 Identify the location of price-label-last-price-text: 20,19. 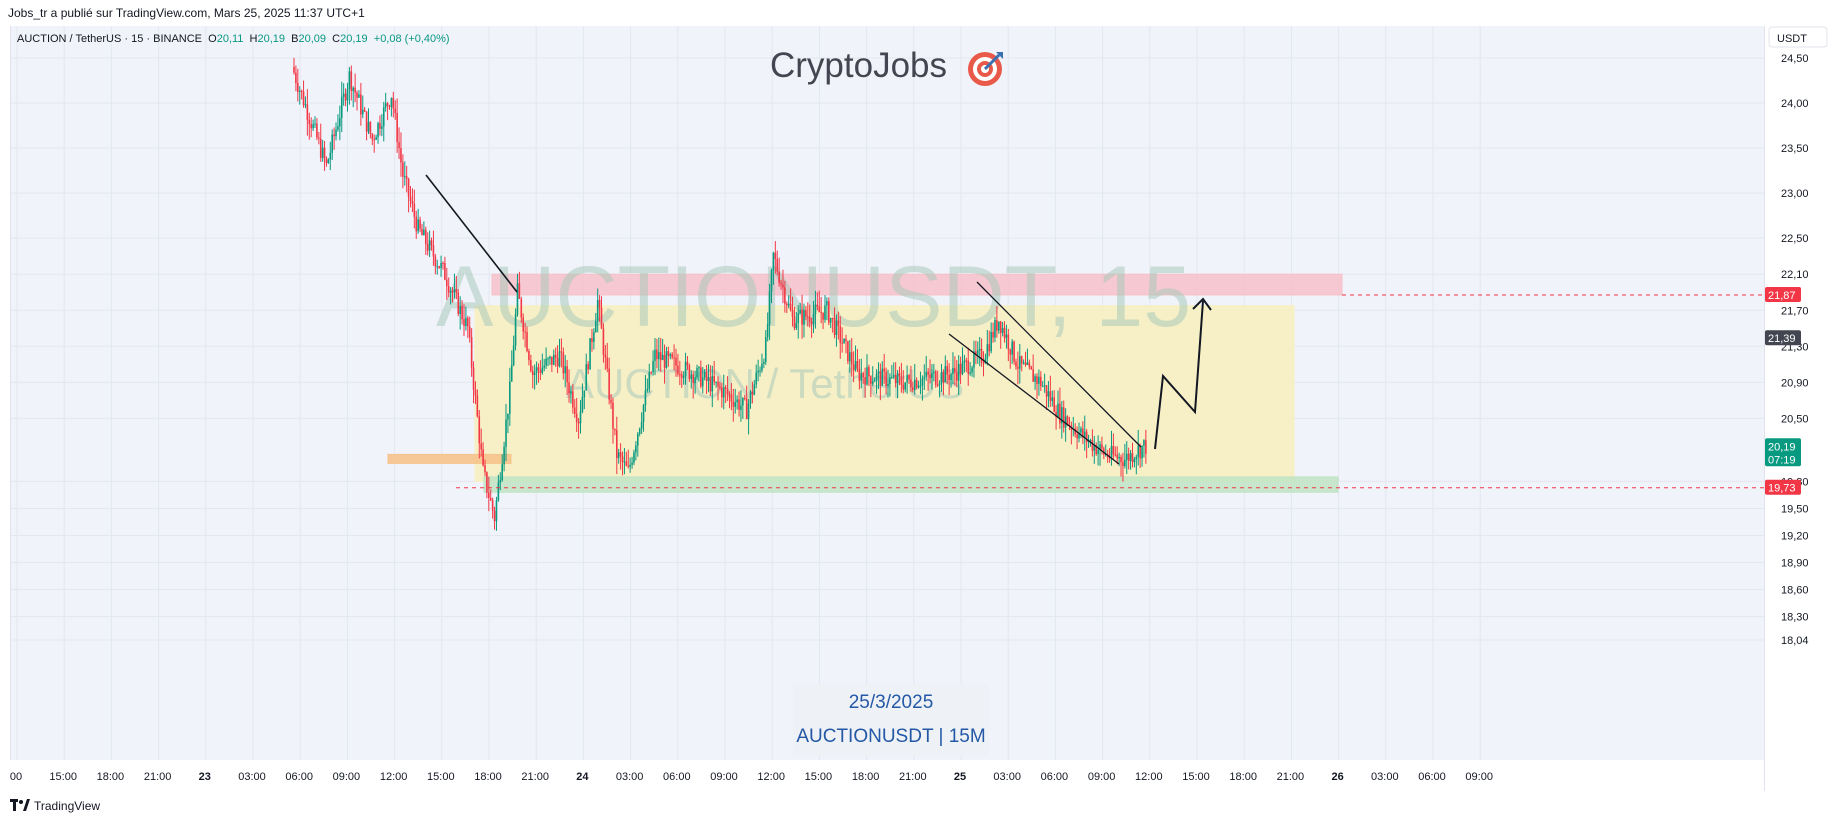
(1782, 447).